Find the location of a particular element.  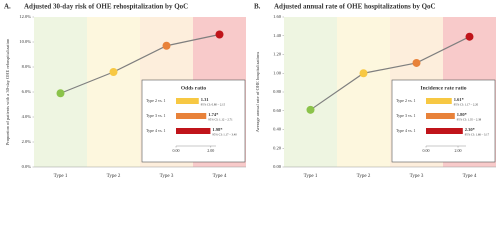

y-tick-label: 0.20 is located at coordinates (277, 147).